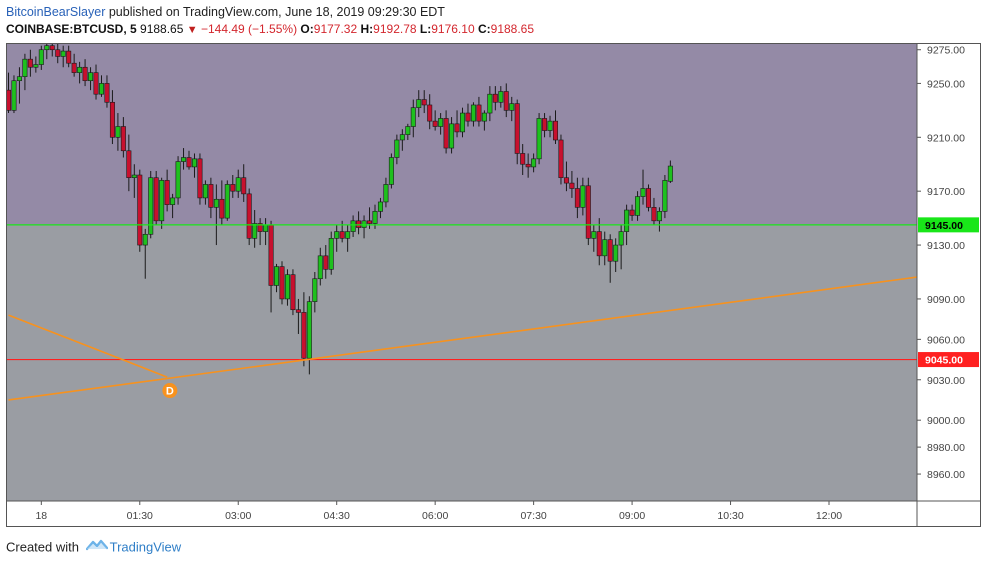 This screenshot has height=564, width=987. I want to click on price-level-badge: 9045.00, so click(948, 360).